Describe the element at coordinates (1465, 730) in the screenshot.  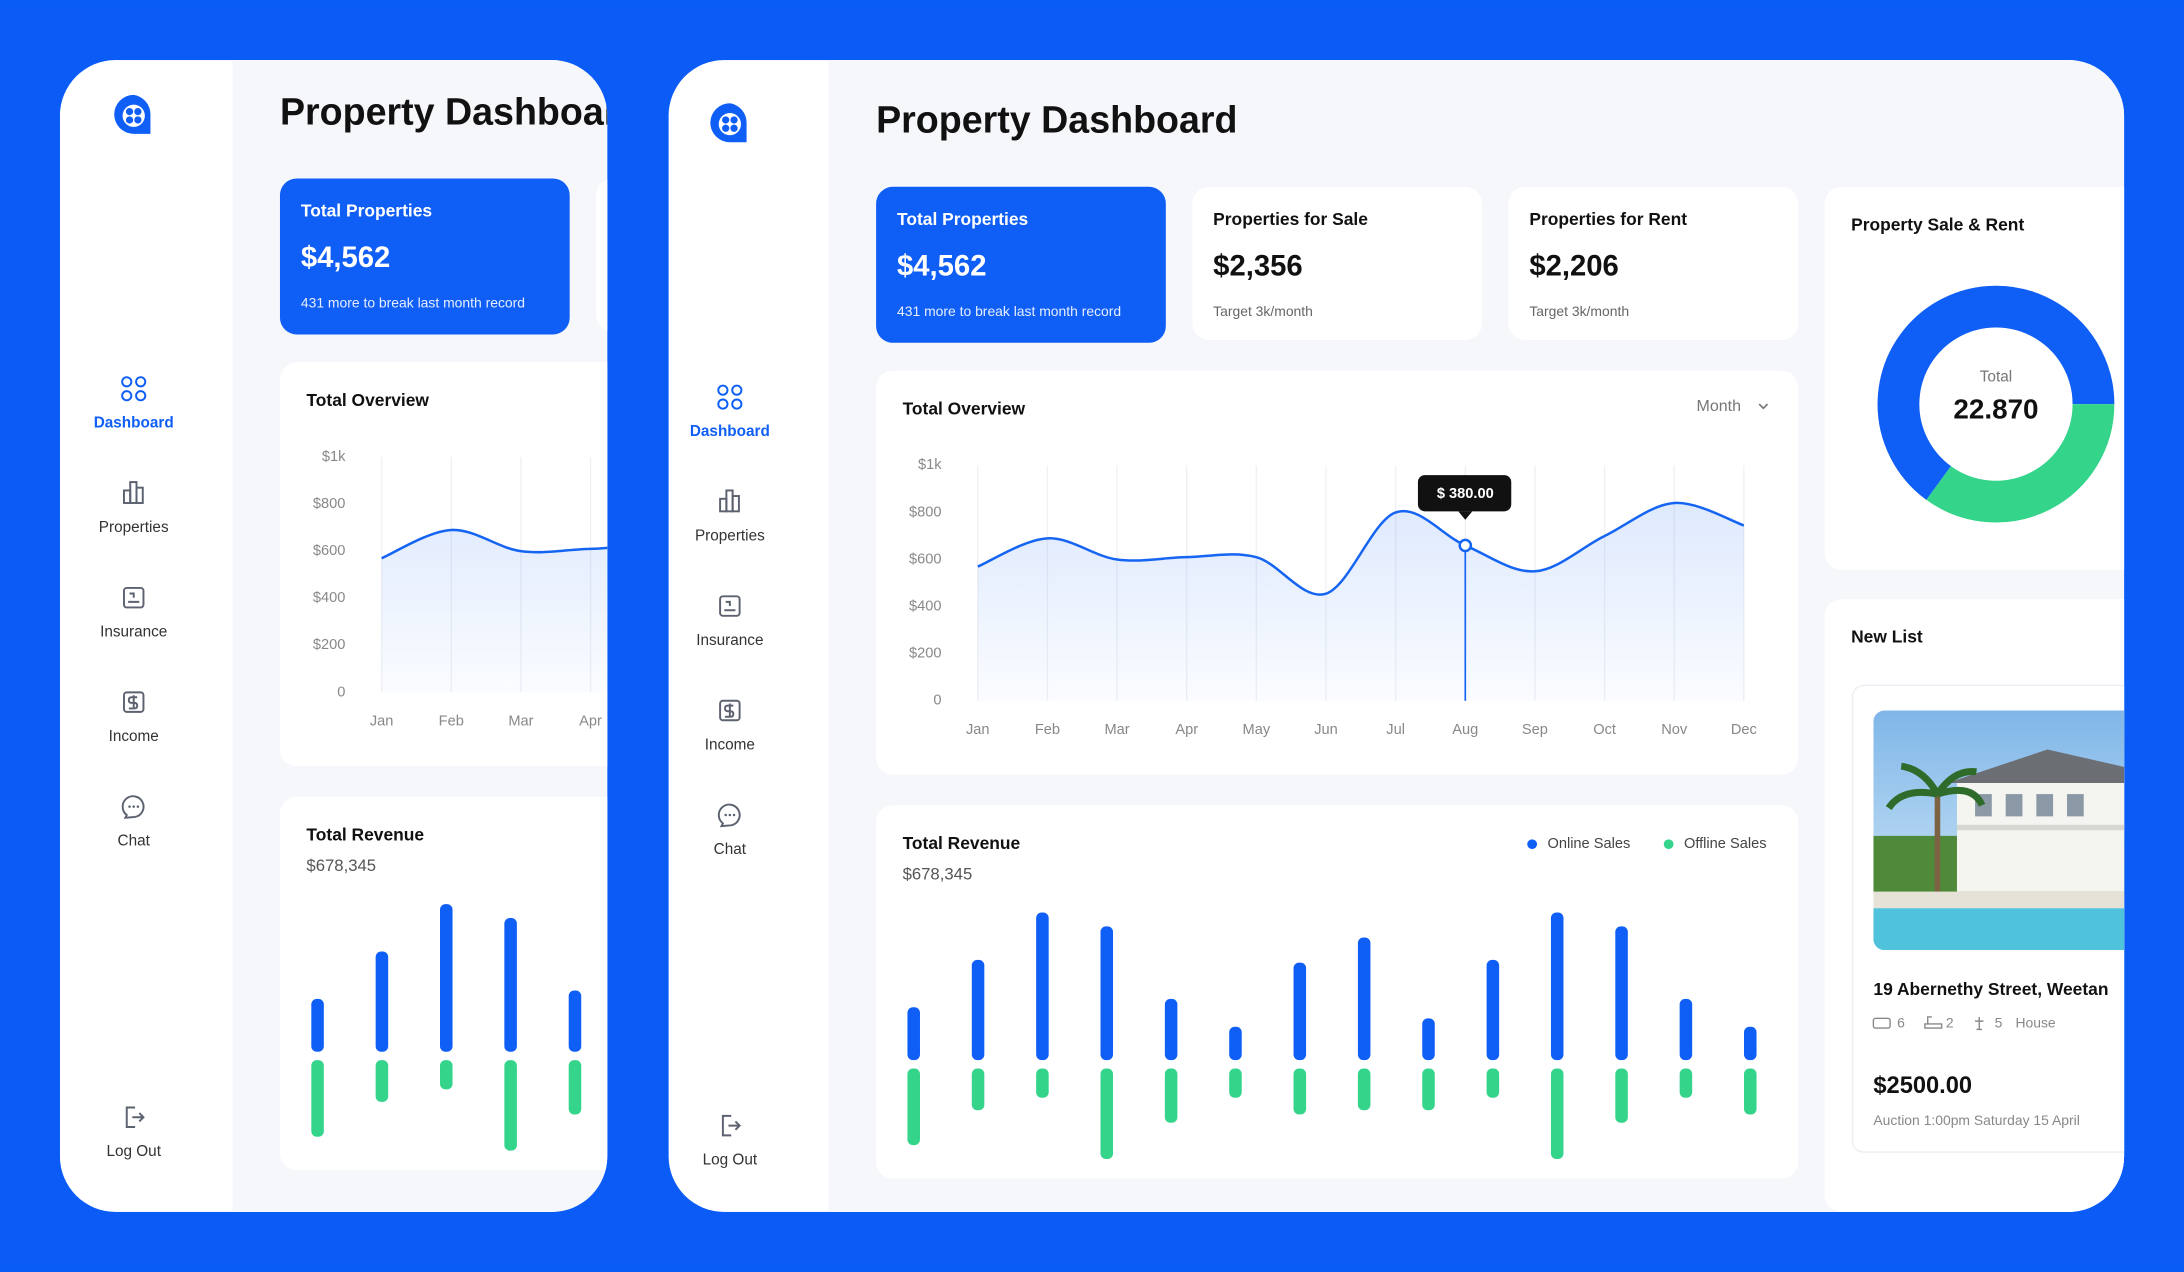
I see `x-tick-label: Aug` at that location.